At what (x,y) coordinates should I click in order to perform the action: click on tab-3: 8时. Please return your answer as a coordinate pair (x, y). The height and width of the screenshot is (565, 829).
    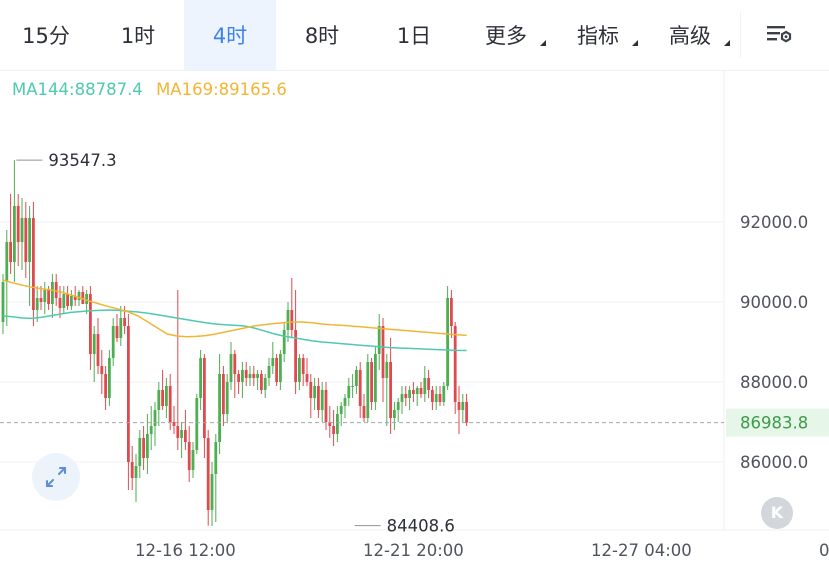
    Looking at the image, I should click on (322, 35).